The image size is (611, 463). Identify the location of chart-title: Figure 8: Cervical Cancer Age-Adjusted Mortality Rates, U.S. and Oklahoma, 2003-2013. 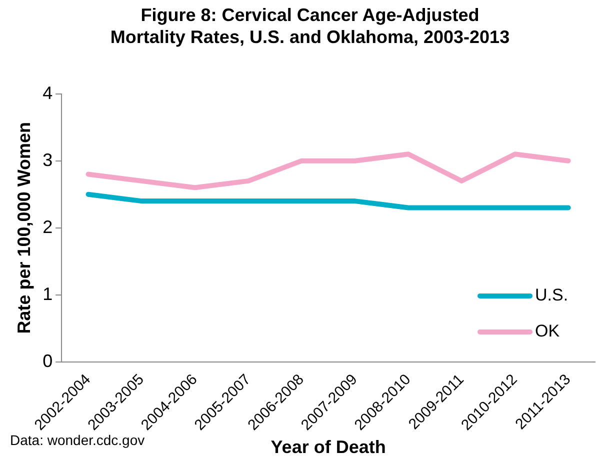
(310, 26).